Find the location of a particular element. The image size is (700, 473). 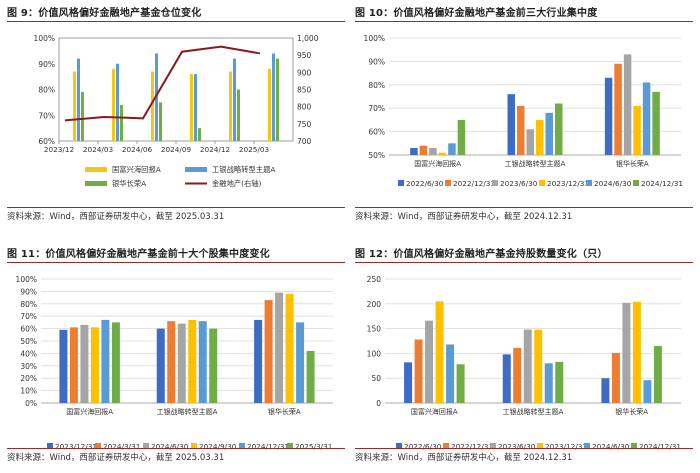

y2-tick-label: 750 is located at coordinates (304, 124).